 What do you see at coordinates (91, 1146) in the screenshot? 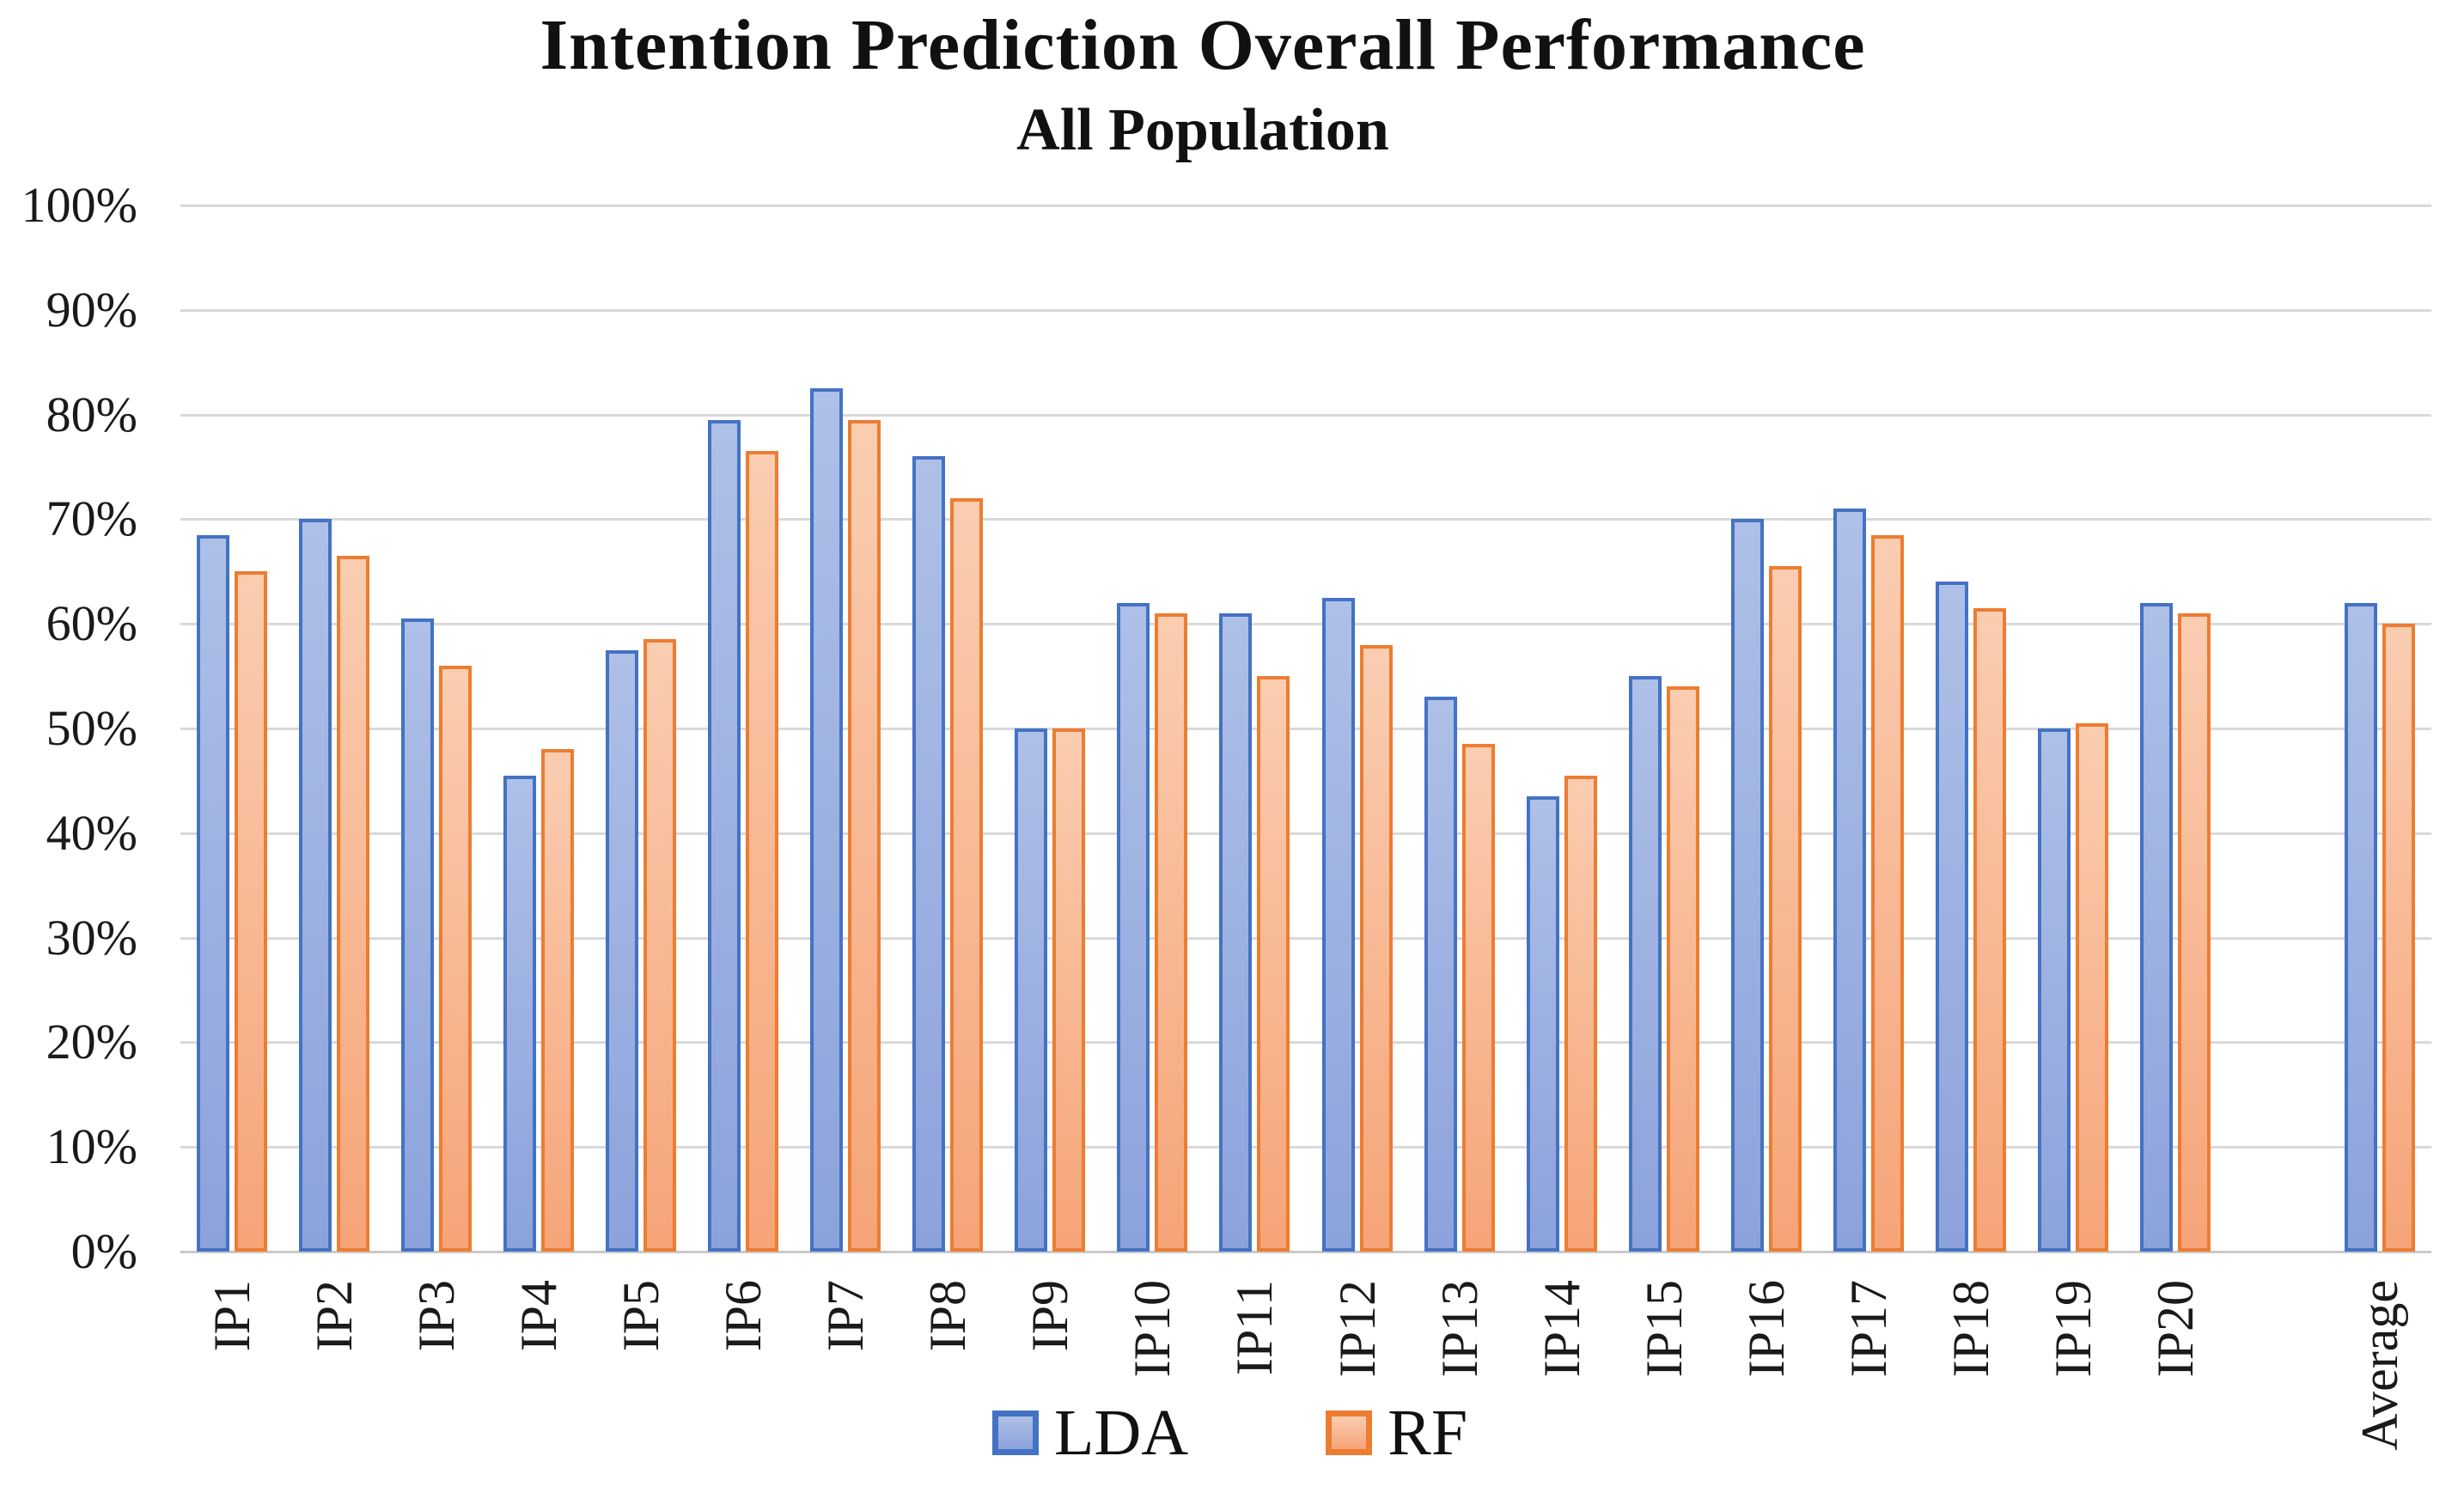
I see `y-tick-label: 10%` at bounding box center [91, 1146].